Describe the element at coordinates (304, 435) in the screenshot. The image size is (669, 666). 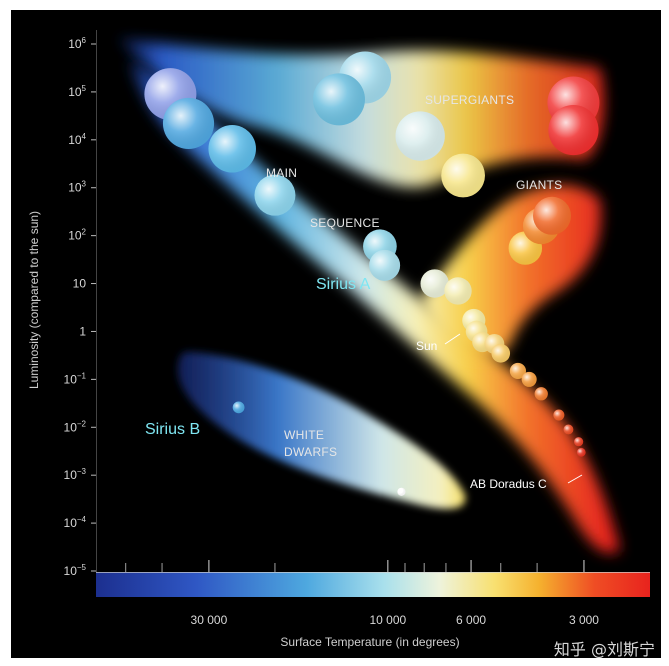
I see `region-label-white: WHITE` at that location.